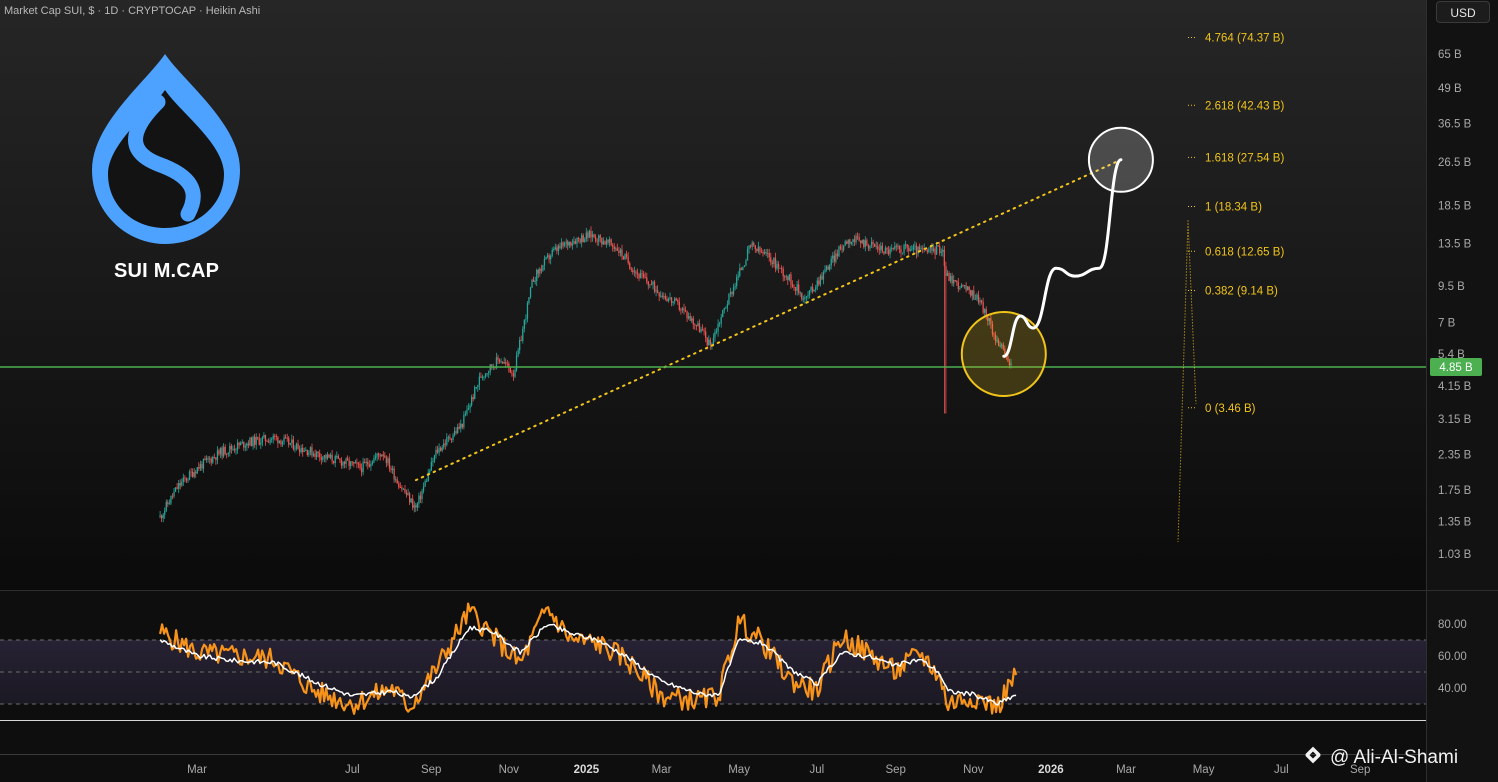 This screenshot has height=782, width=1498. Describe the element at coordinates (816, 770) in the screenshot. I see `time-axis-tick: Jul` at that location.